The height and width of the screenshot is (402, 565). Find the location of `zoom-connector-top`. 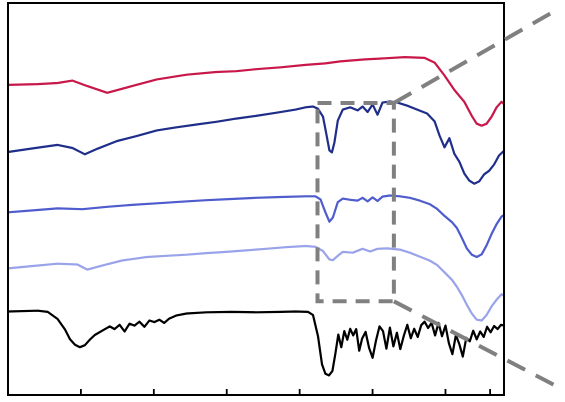

zoom-connector-top is located at coordinates (476, 55).